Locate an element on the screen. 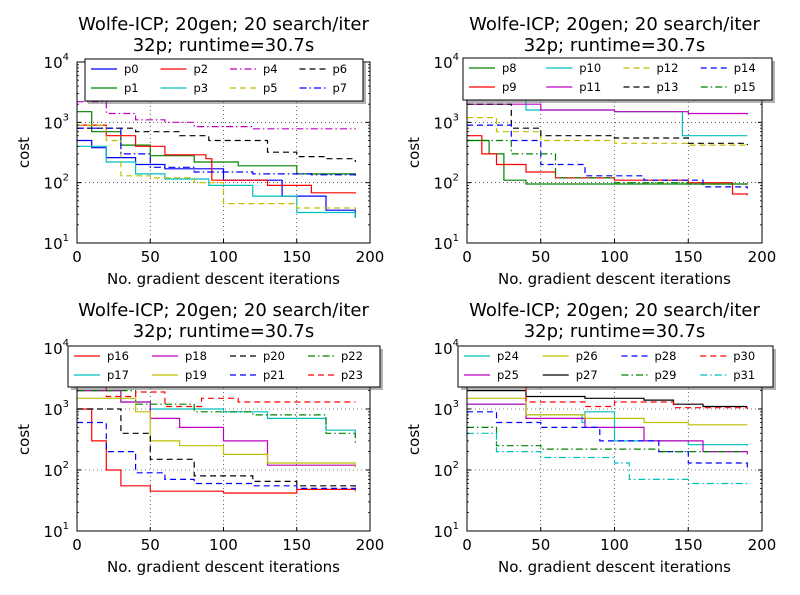 The image size is (800, 595). series-line-p14 is located at coordinates (607, 156).